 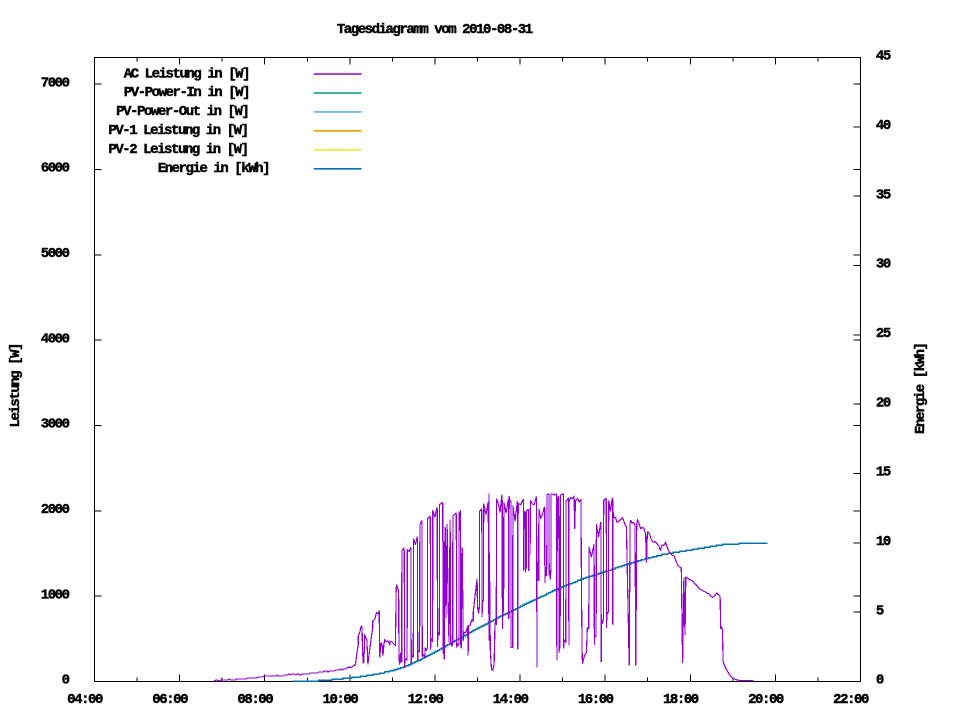 I want to click on svg-text: 22:00, so click(x=851, y=700).